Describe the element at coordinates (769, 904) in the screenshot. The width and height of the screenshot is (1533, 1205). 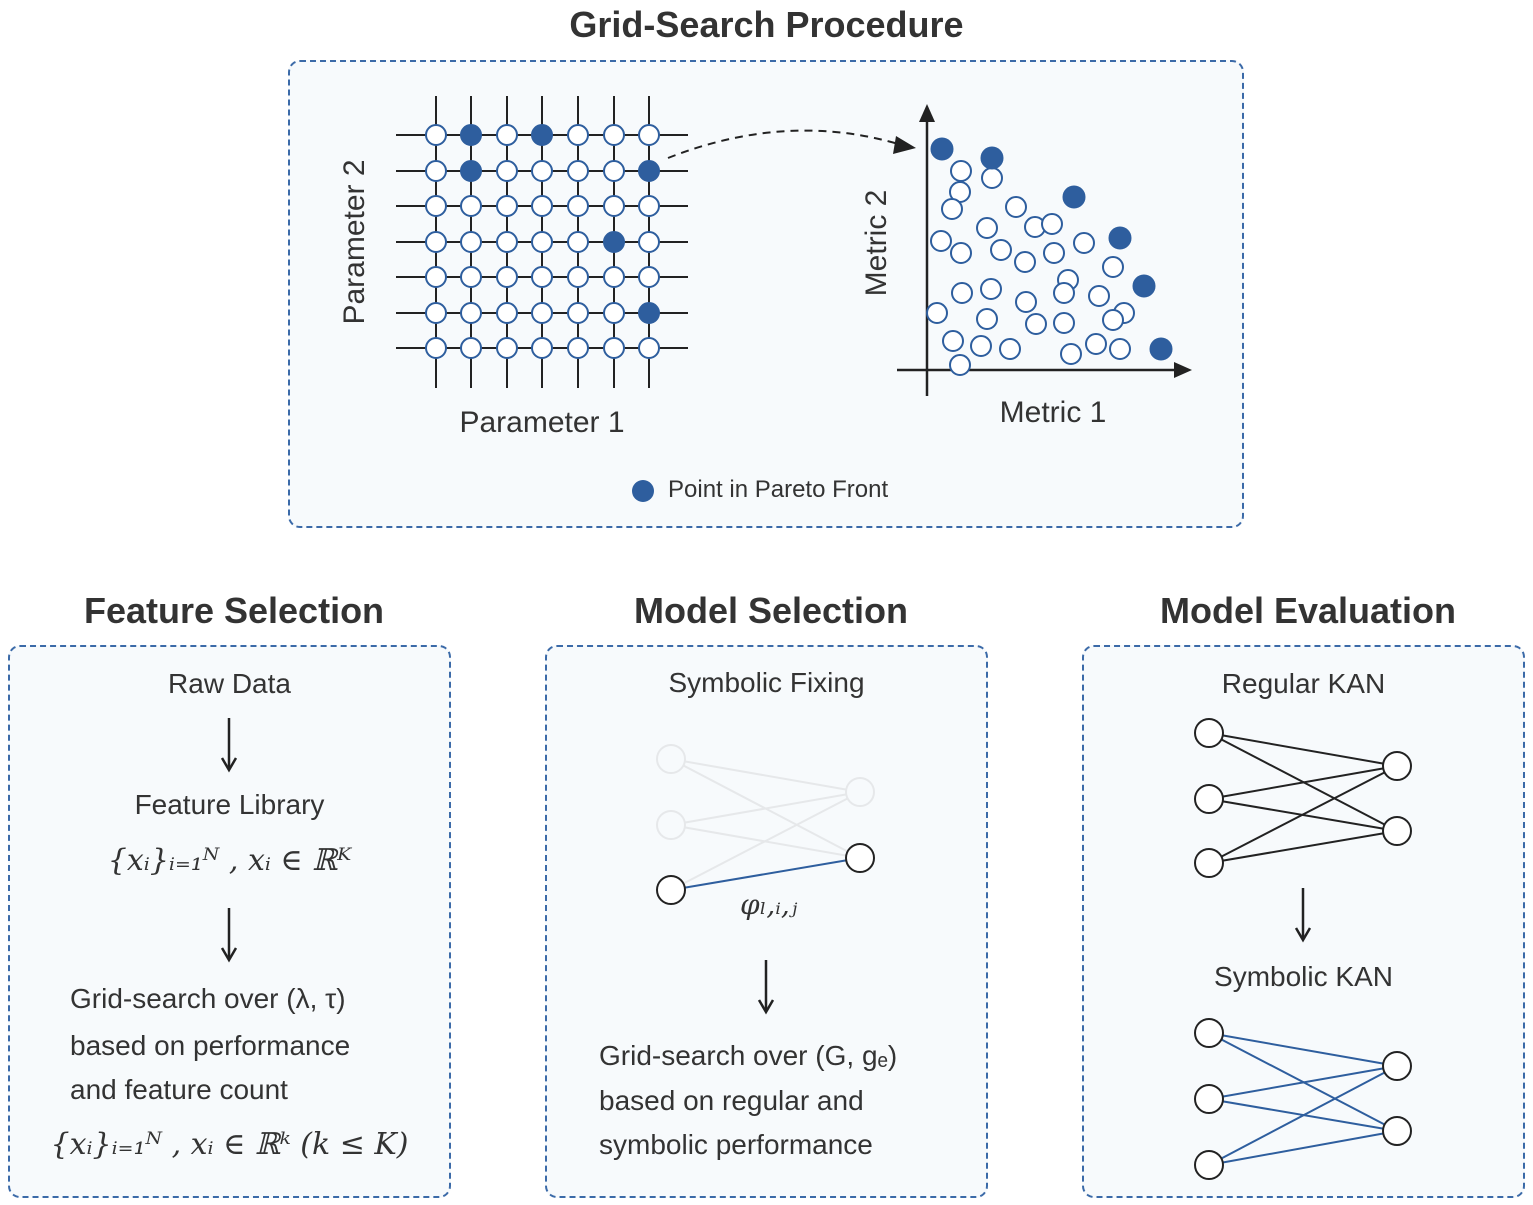
I see `edge-function-label: φₗ,ᵢ,ⱼ` at that location.